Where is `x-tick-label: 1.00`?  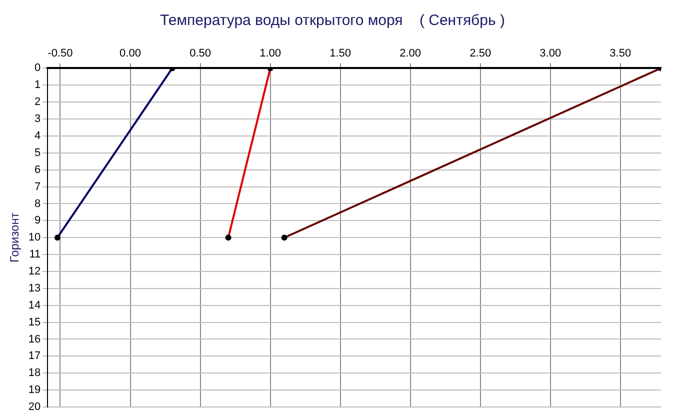 x-tick-label: 1.00 is located at coordinates (271, 54).